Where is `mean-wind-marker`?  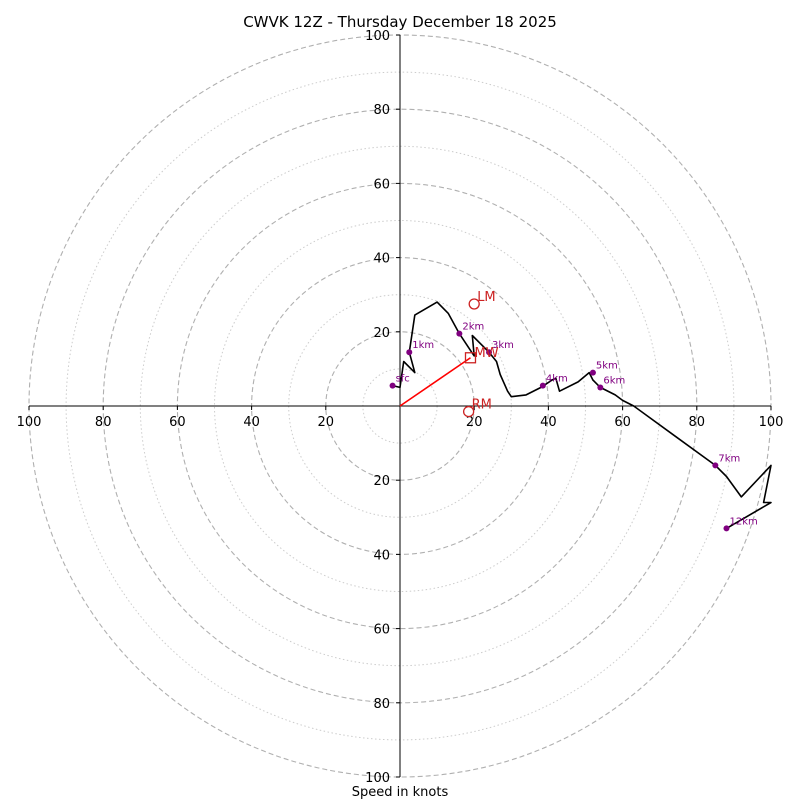 mean-wind-marker is located at coordinates (470, 358).